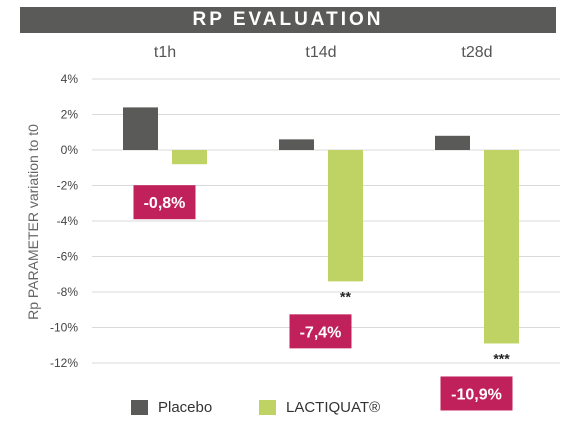 Image resolution: width=576 pixels, height=424 pixels. What do you see at coordinates (165, 52) in the screenshot?
I see `x-category-label: t1h` at bounding box center [165, 52].